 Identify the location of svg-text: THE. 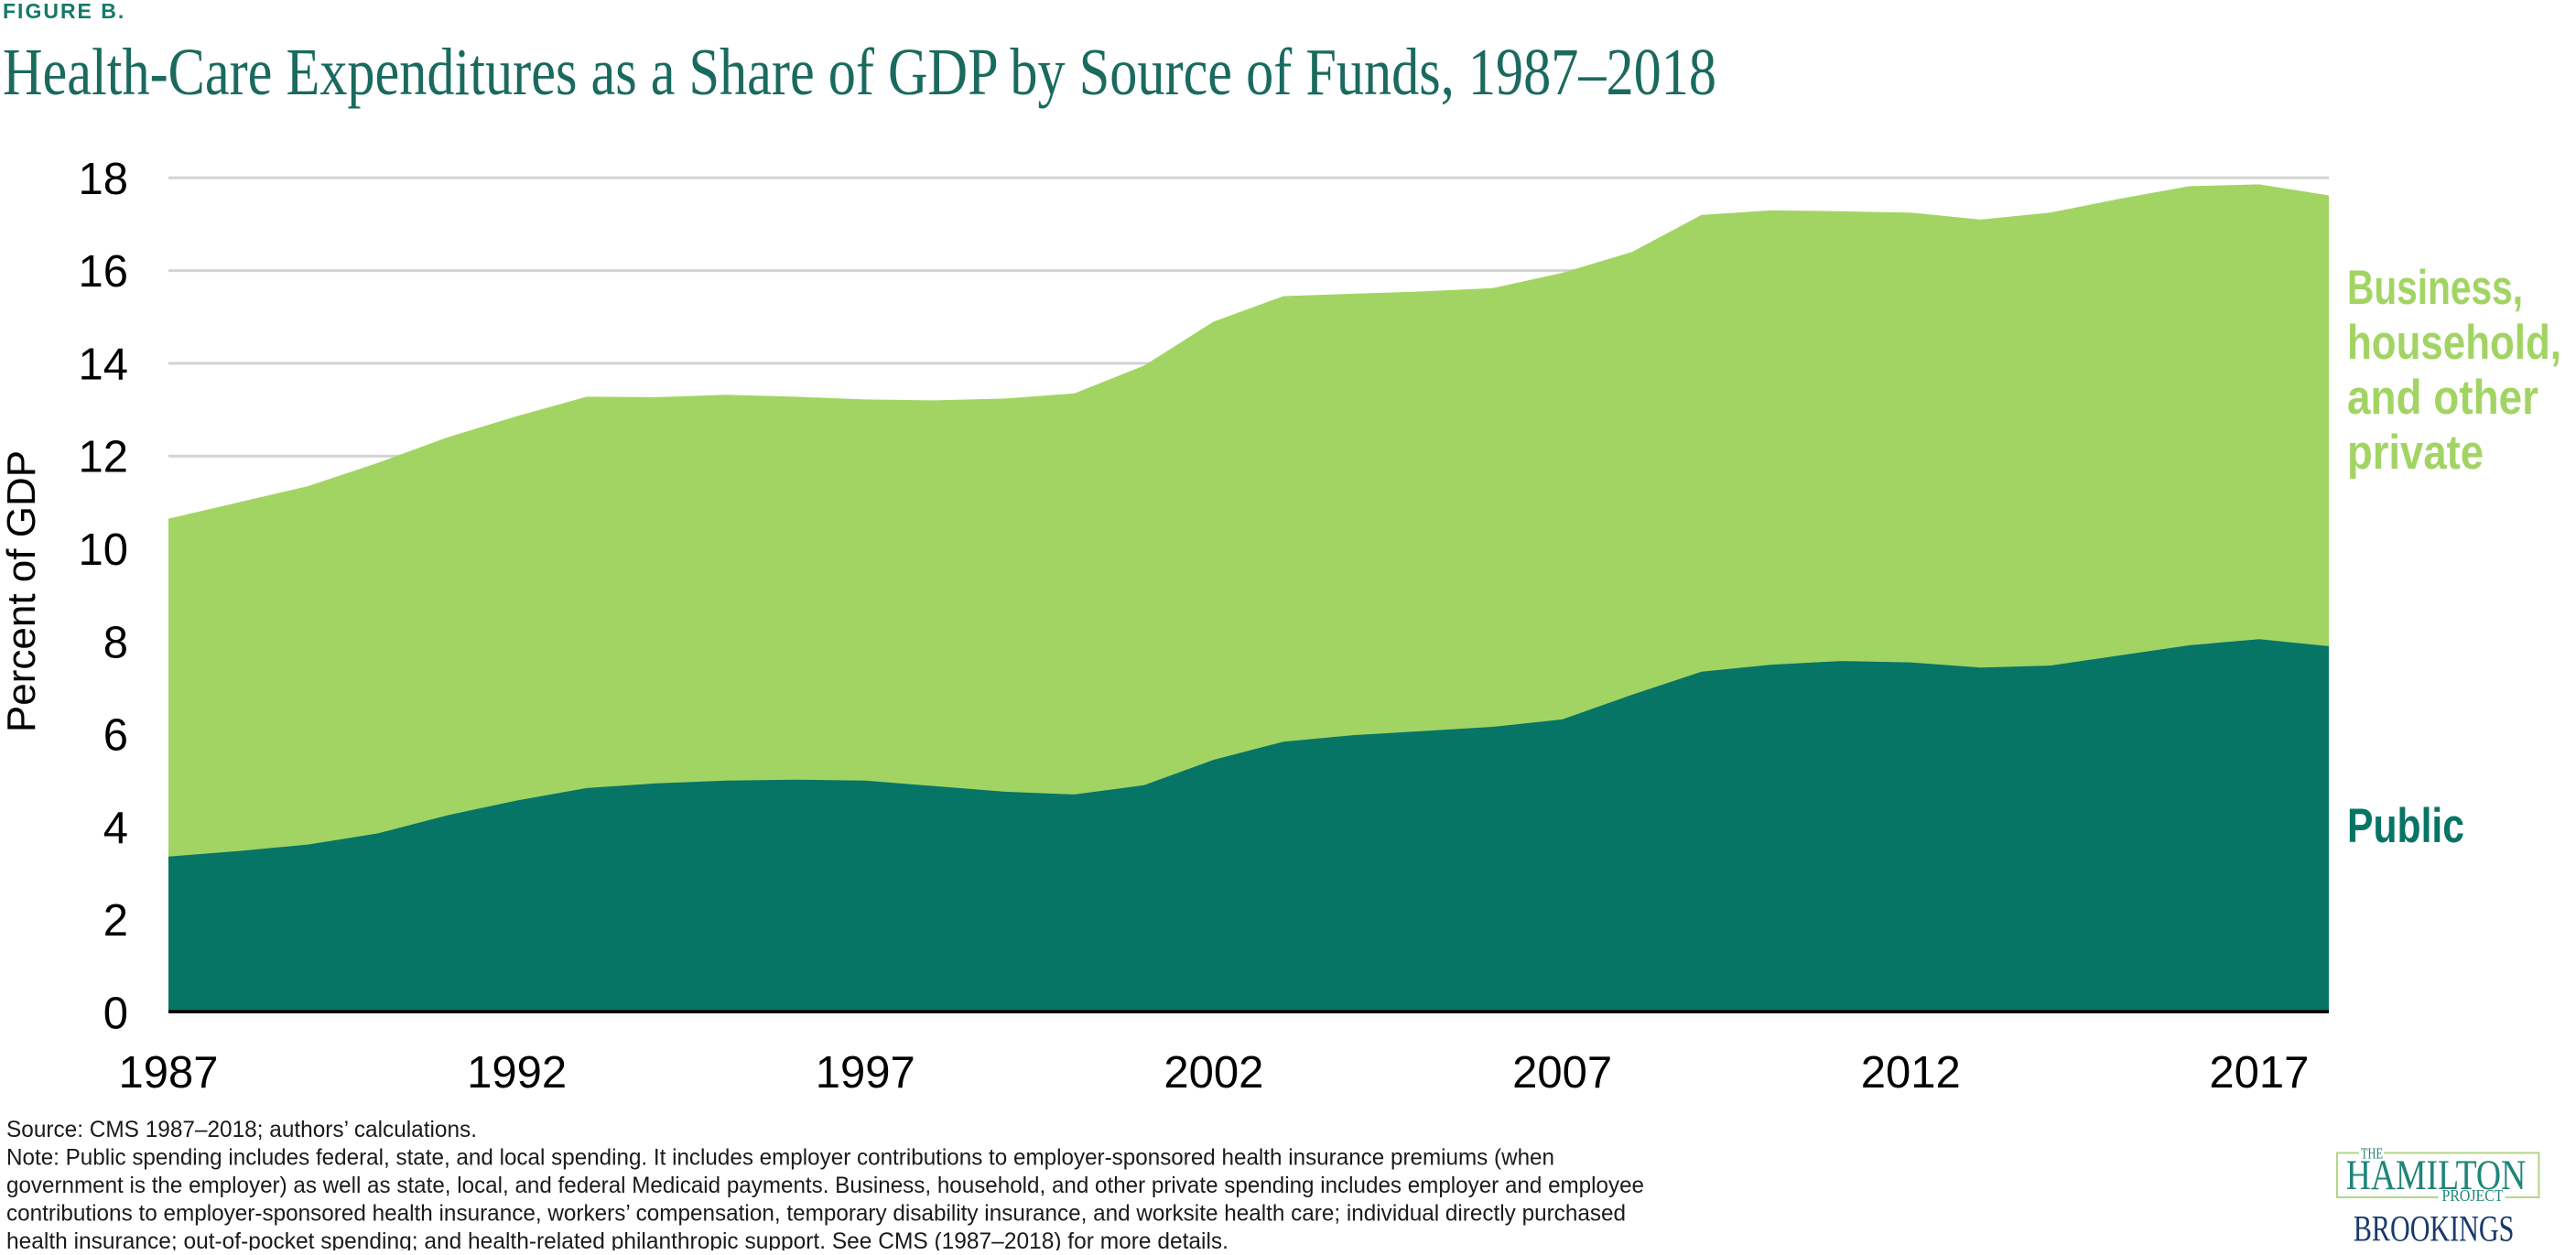
(2372, 1154).